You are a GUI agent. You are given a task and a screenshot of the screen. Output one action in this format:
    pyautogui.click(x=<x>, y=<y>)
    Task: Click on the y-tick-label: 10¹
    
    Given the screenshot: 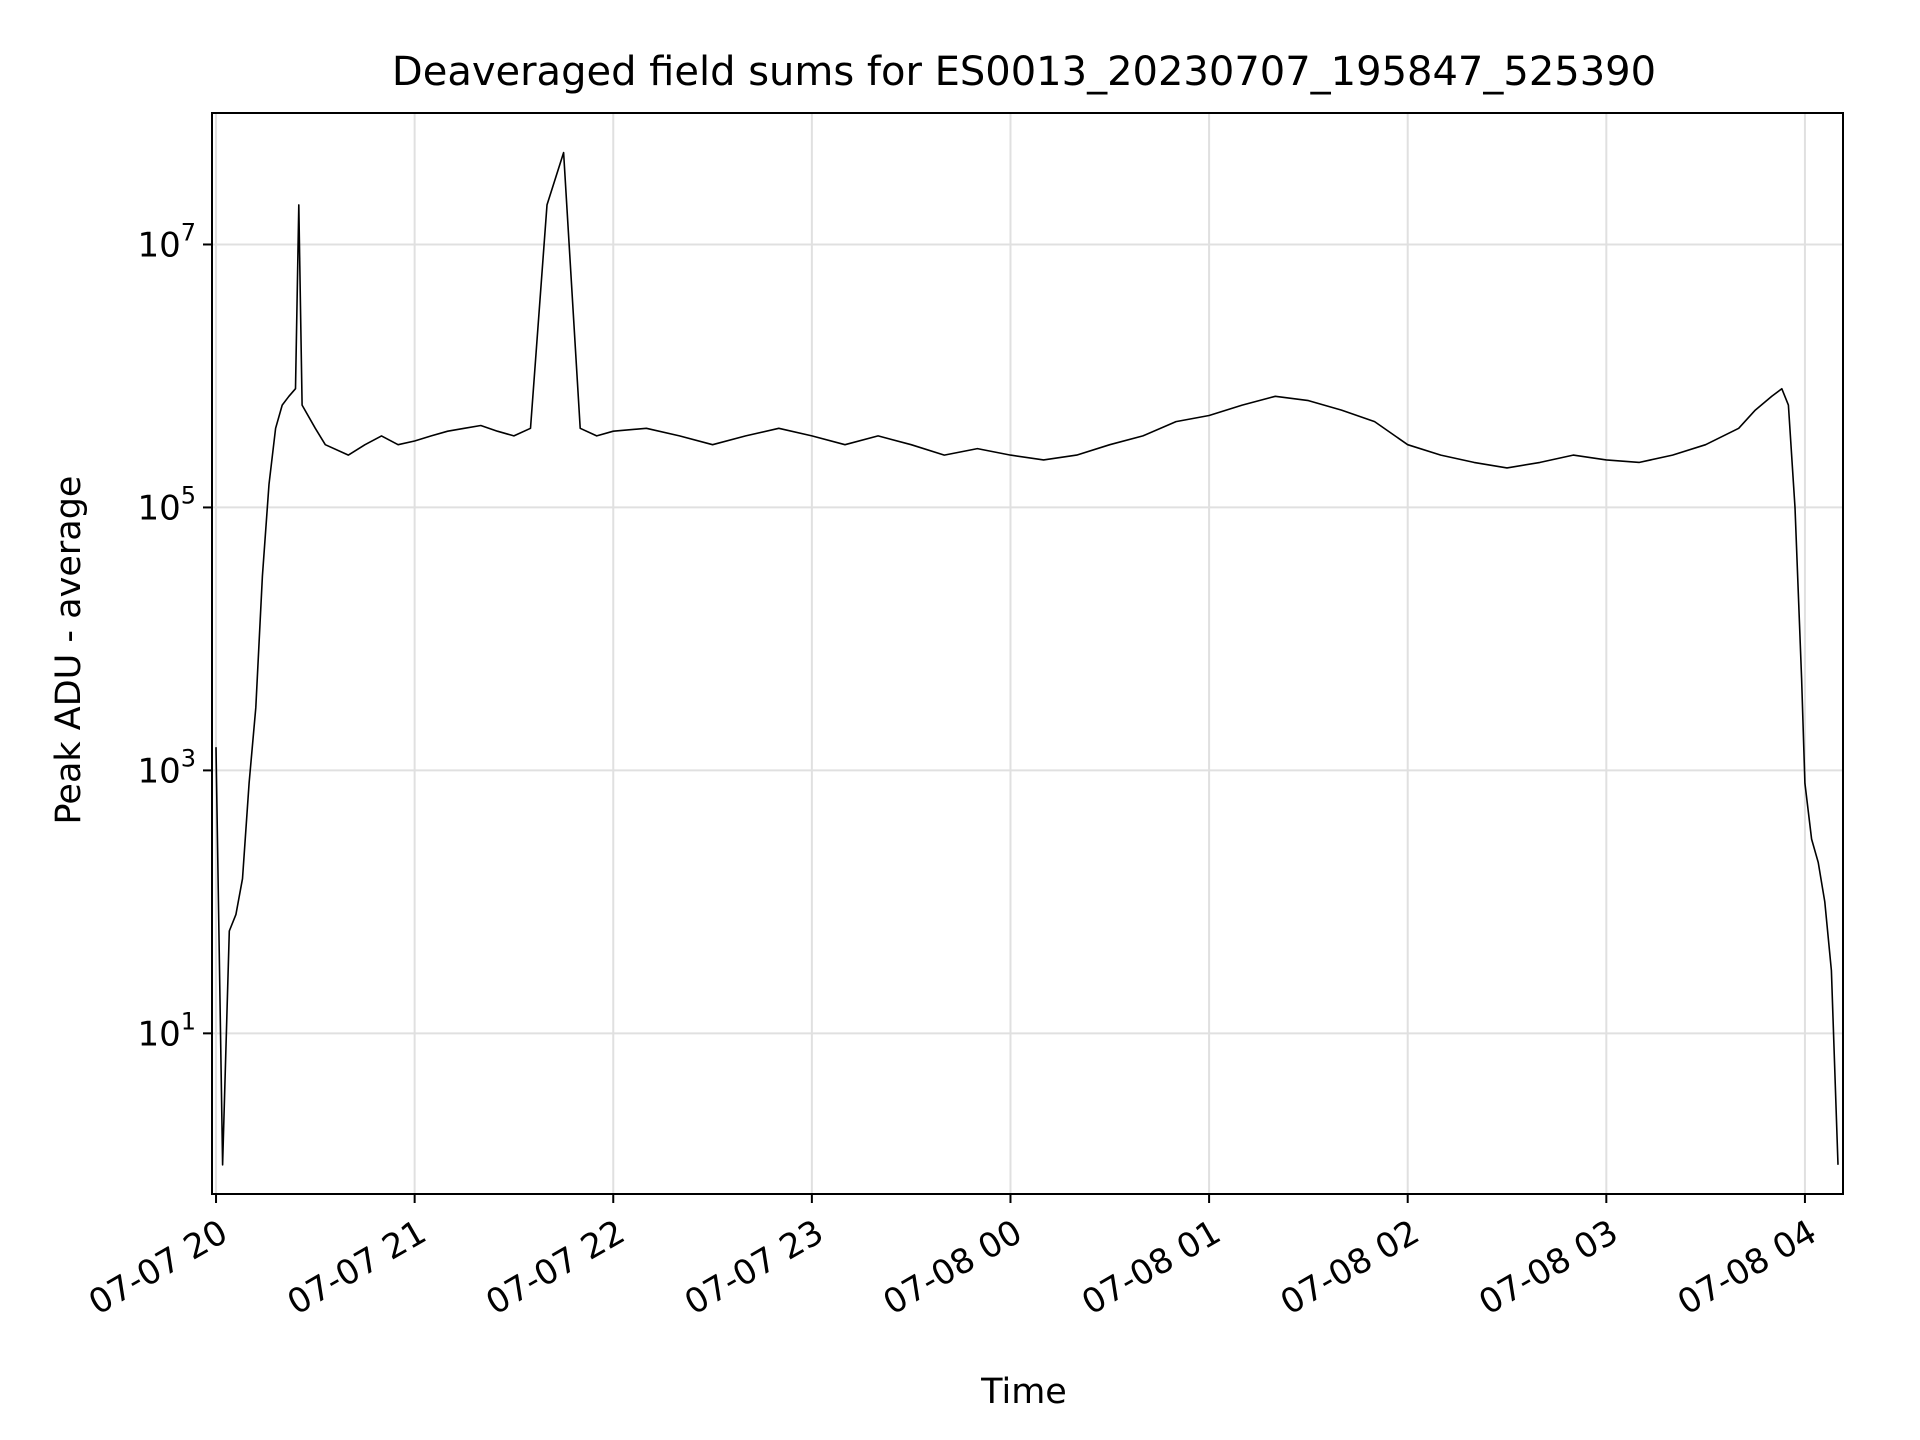 What is the action you would take?
    pyautogui.click(x=166, y=1030)
    